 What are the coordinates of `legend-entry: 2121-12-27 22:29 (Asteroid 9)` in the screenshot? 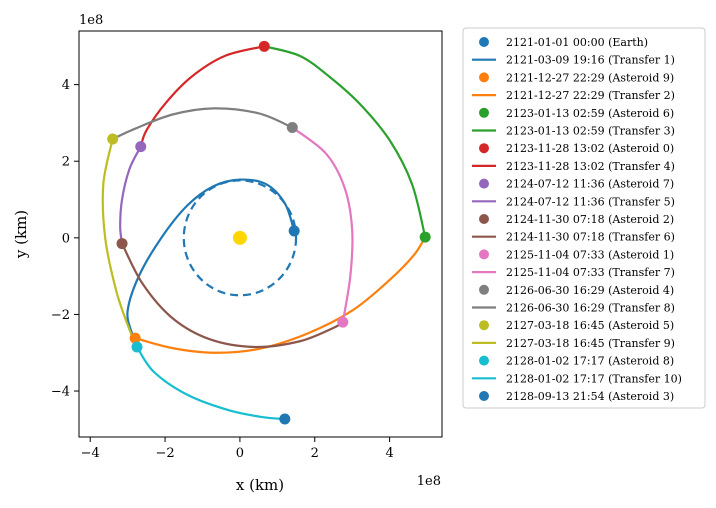 It's located at (576, 77).